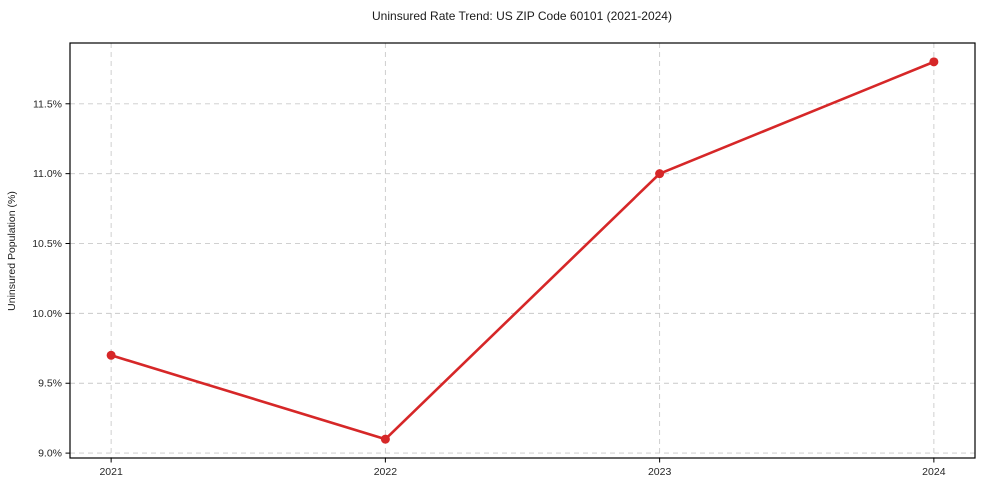  I want to click on y-tick-label: 10.5%, so click(47, 244).